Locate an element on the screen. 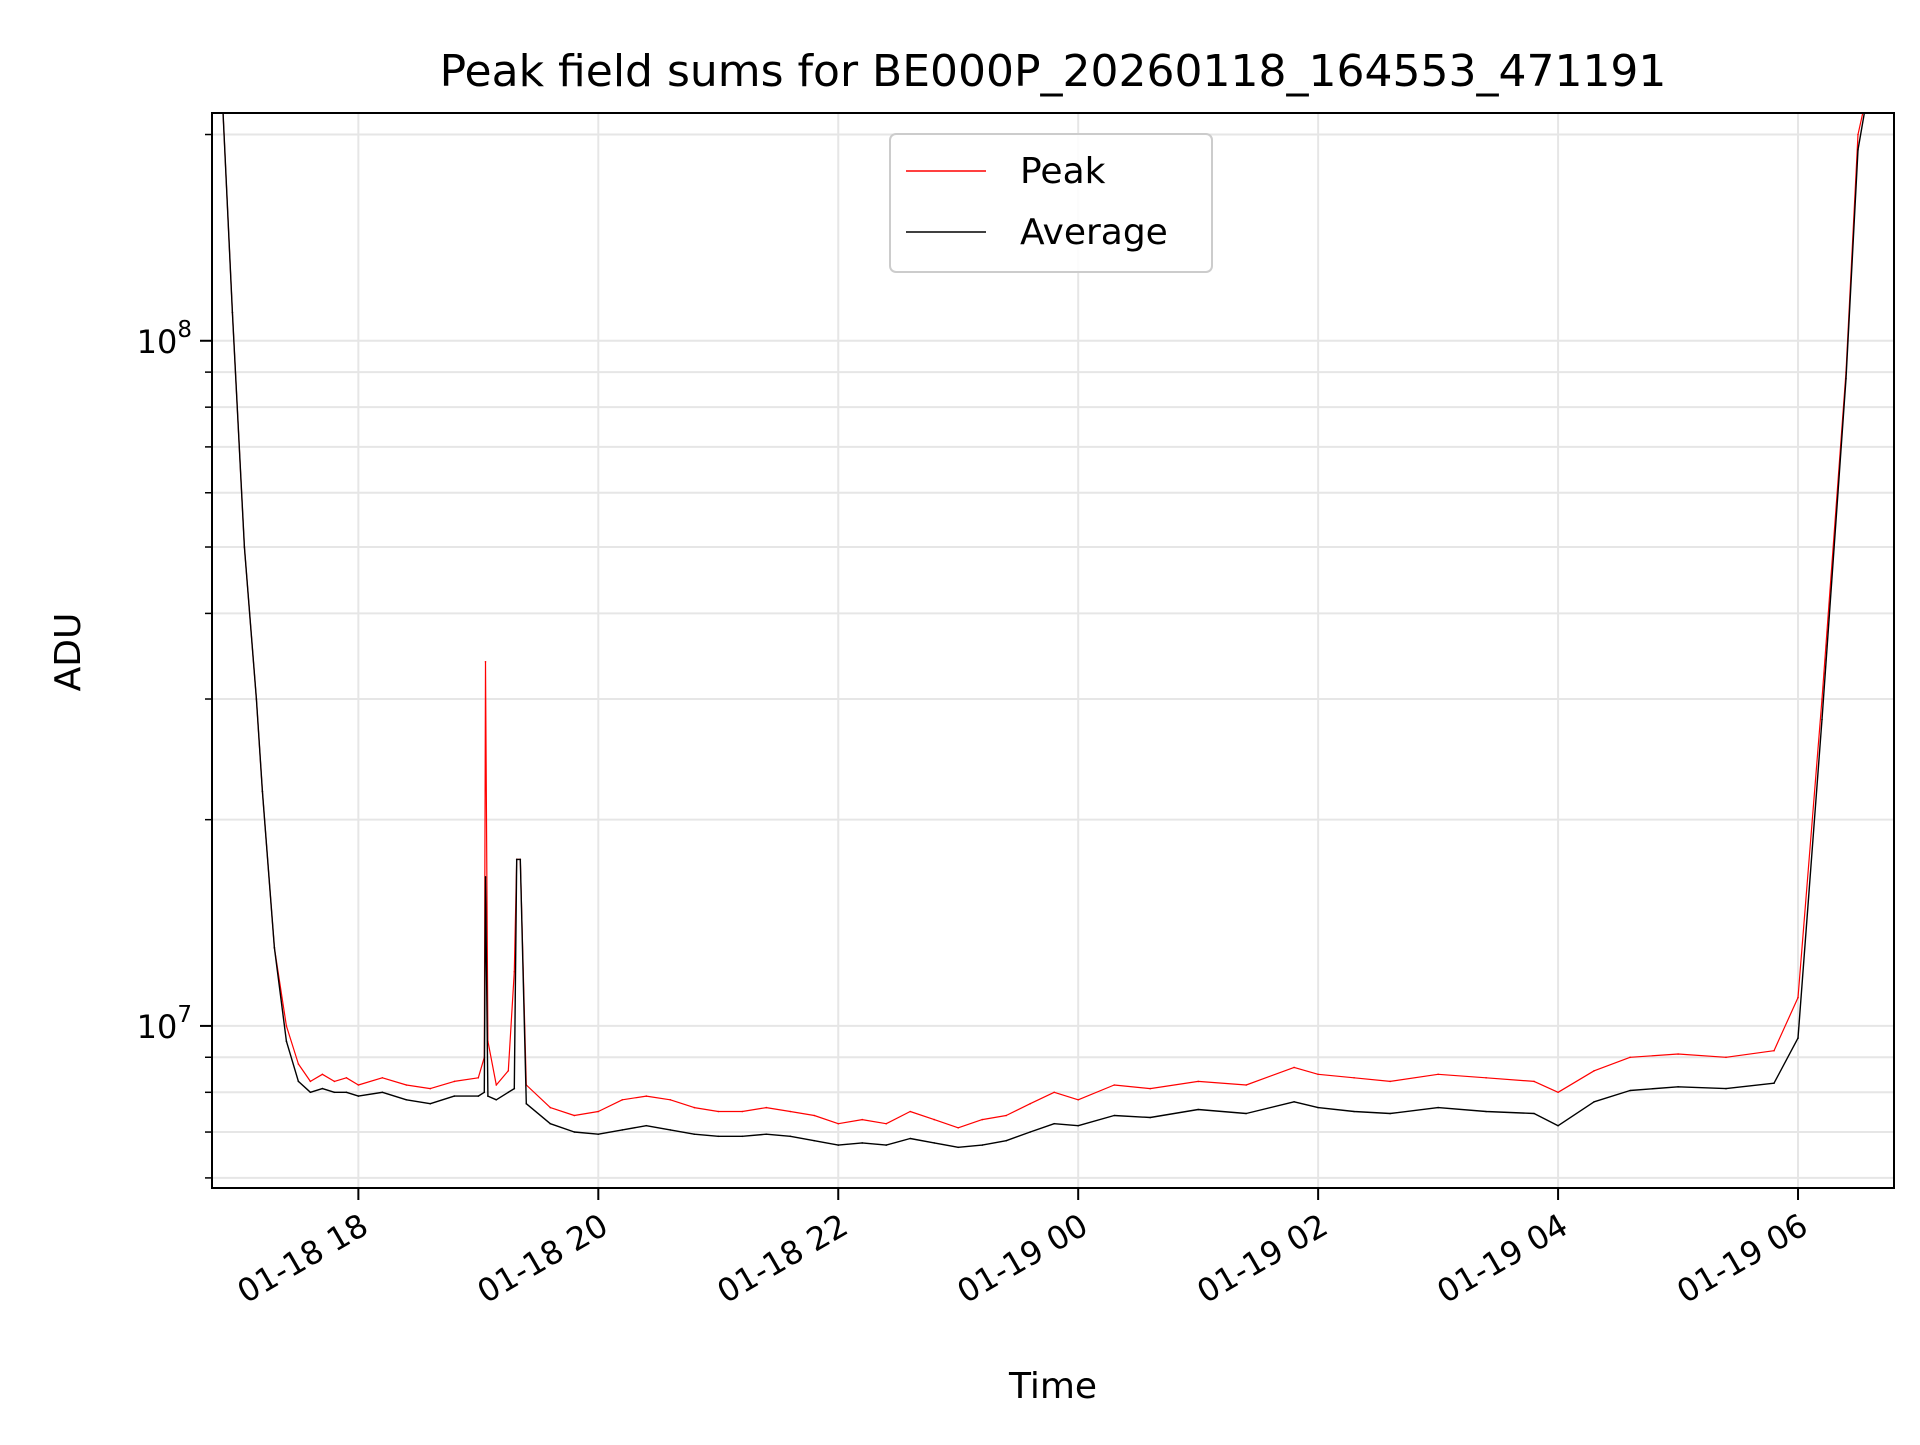 The width and height of the screenshot is (1920, 1445). y-axis-label: ADU is located at coordinates (68, 652).